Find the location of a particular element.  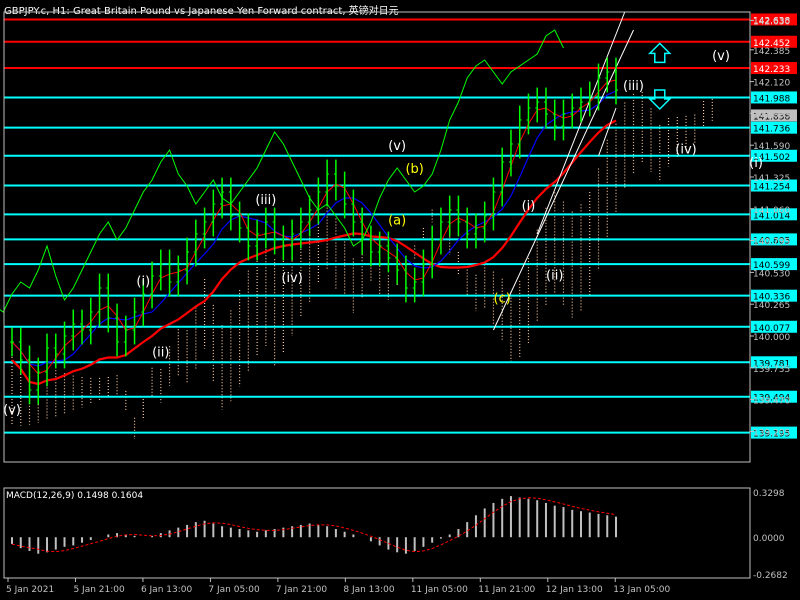

y-tick-label: 142.385 is located at coordinates (771, 52).